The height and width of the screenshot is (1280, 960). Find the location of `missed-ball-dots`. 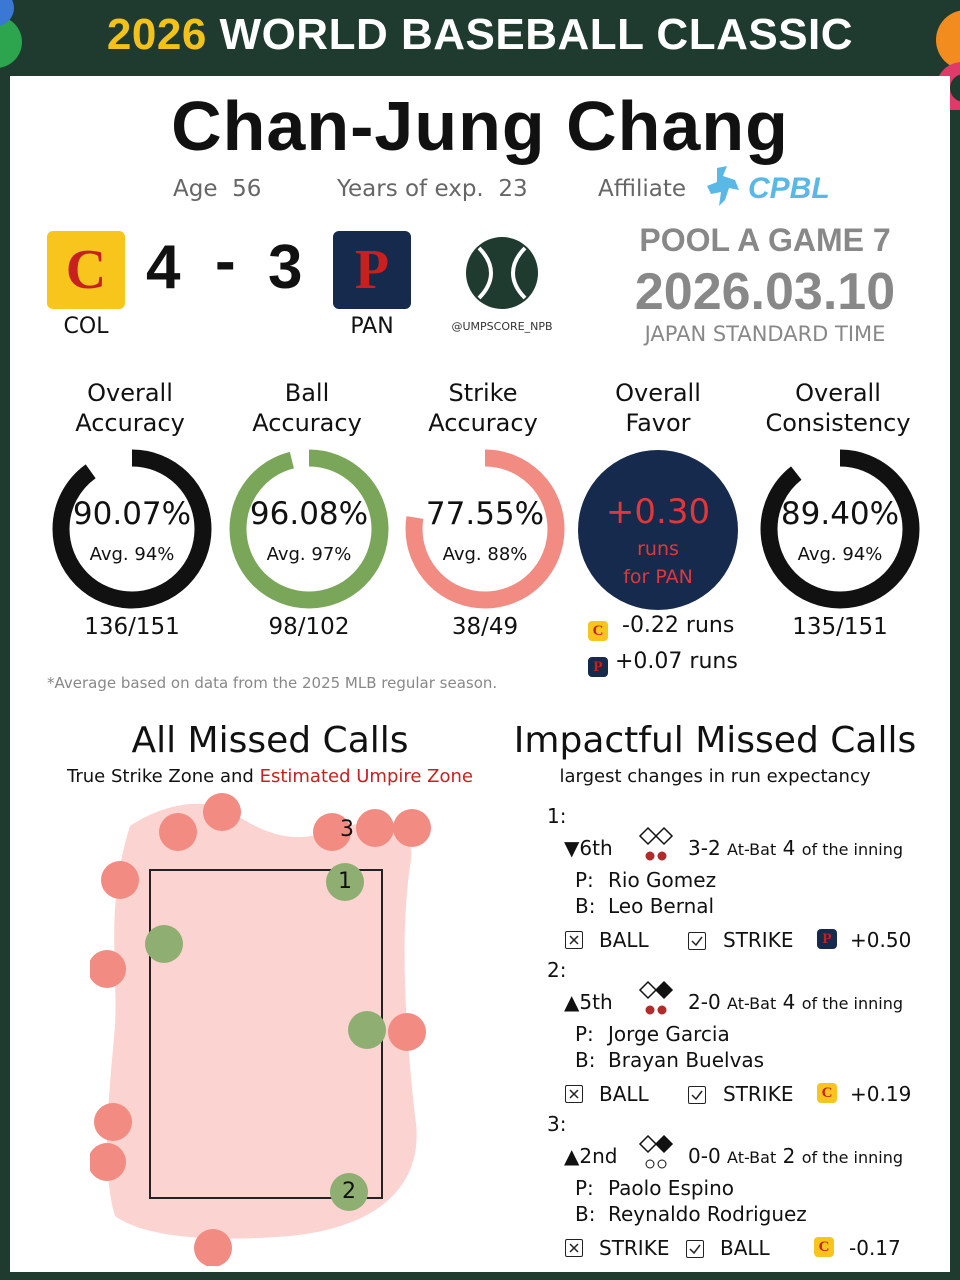

missed-ball-dots is located at coordinates (265, 1037).